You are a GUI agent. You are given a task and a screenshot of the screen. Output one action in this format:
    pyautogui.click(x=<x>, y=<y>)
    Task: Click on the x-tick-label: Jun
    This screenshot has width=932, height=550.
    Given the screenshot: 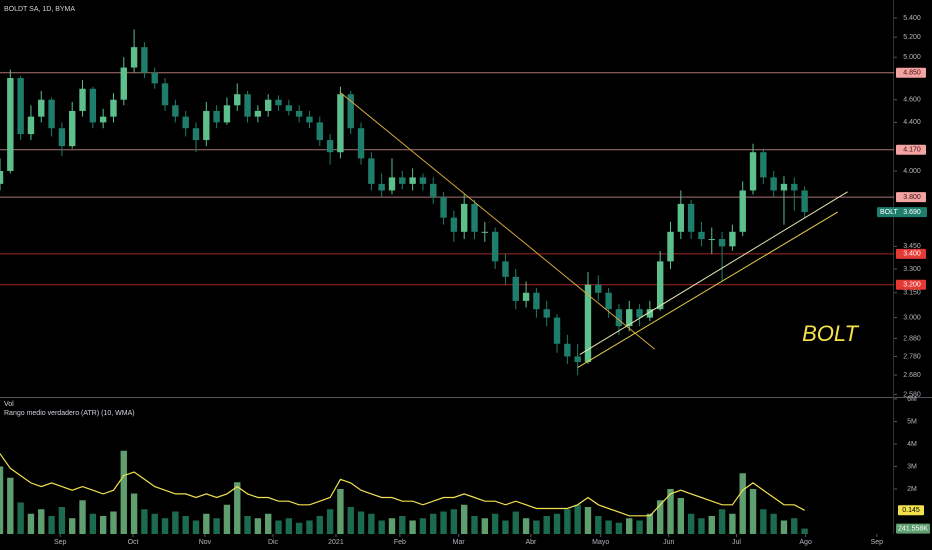 What is the action you would take?
    pyautogui.click(x=668, y=542)
    